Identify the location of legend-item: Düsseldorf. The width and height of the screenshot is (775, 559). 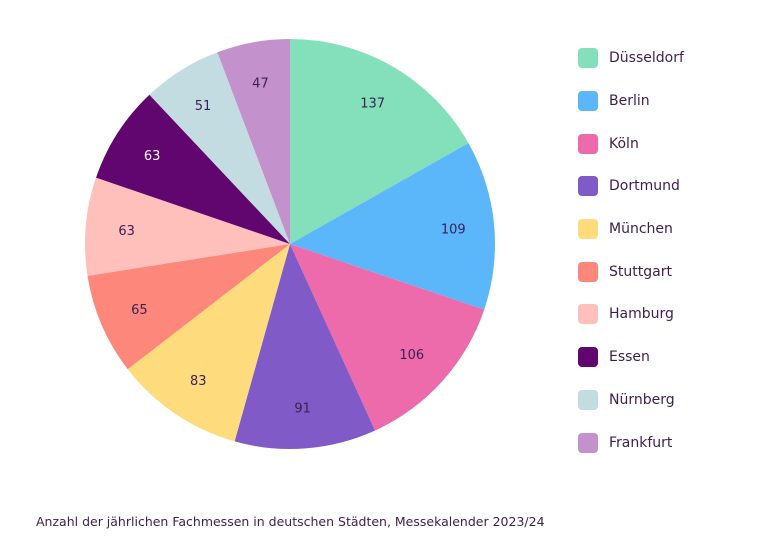
(631, 58).